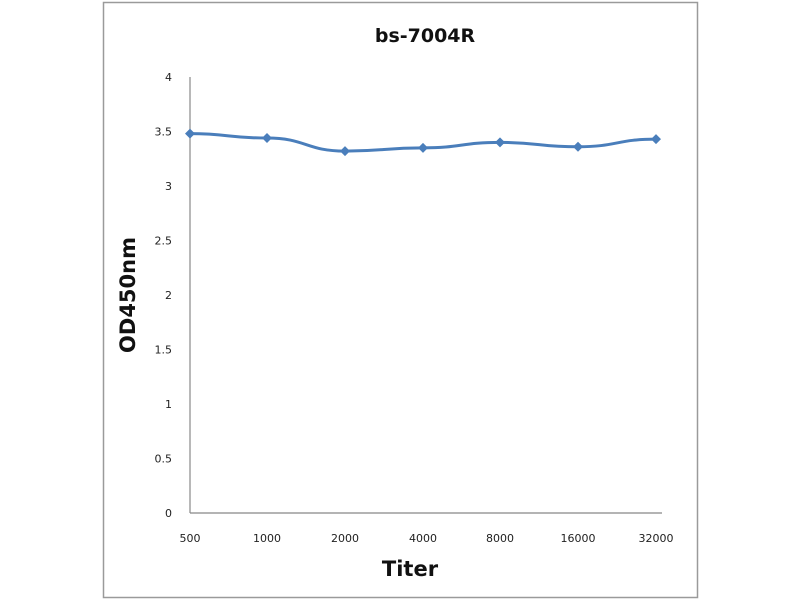 The image size is (800, 600). I want to click on y-tick-label: 0, so click(168, 513).